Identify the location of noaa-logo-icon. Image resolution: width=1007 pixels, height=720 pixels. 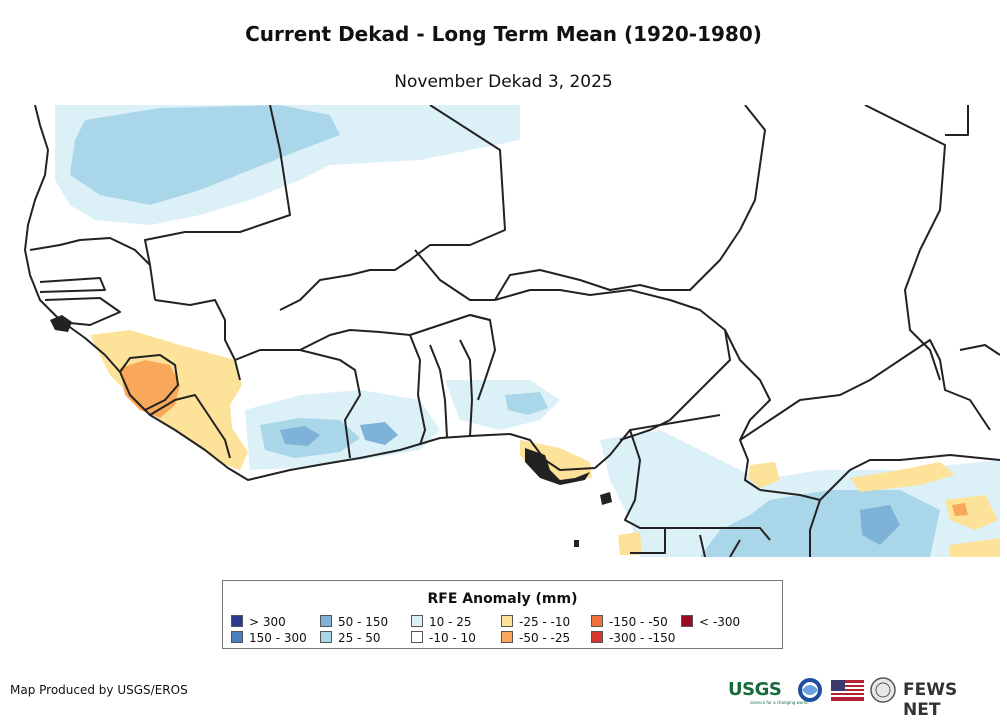
(810, 690).